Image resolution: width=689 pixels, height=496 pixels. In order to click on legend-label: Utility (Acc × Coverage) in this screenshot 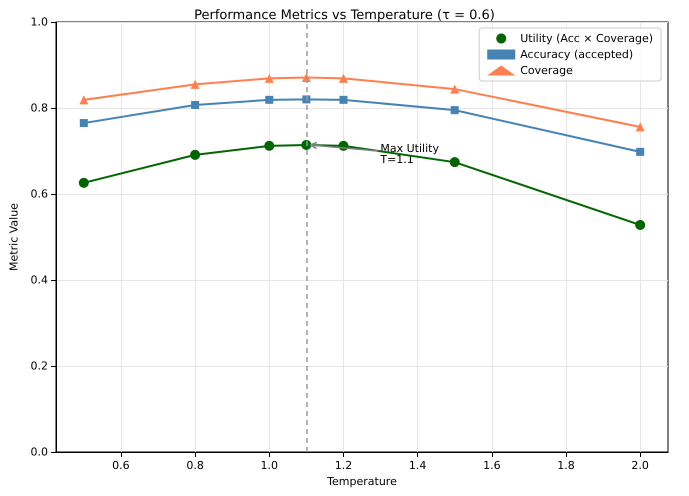, I will do `click(587, 38)`.